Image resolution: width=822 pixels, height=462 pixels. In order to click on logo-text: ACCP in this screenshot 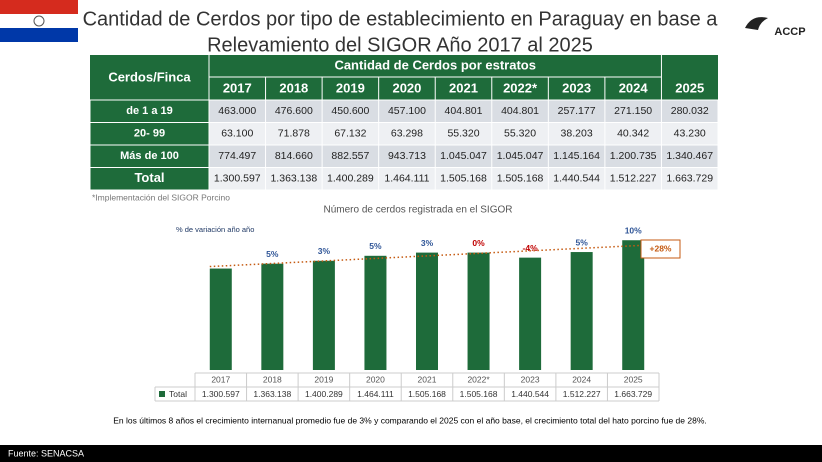, I will do `click(789, 32)`.